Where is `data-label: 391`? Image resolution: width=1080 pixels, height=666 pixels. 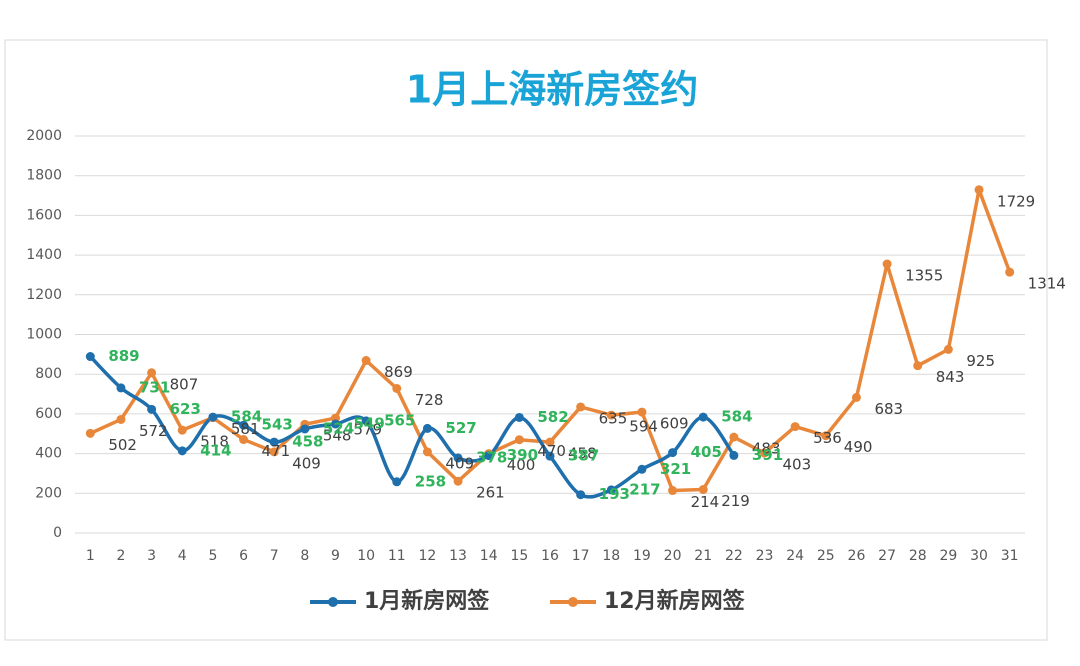 data-label: 391 is located at coordinates (767, 455).